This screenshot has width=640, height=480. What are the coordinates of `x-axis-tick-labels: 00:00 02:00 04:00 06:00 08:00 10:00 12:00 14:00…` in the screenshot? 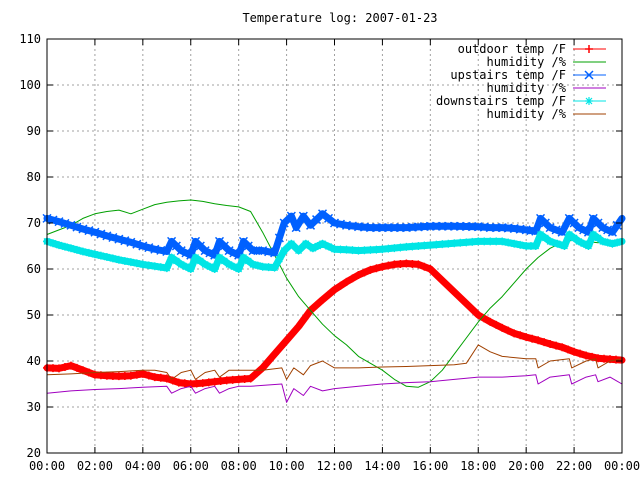 It's located at (334, 466).